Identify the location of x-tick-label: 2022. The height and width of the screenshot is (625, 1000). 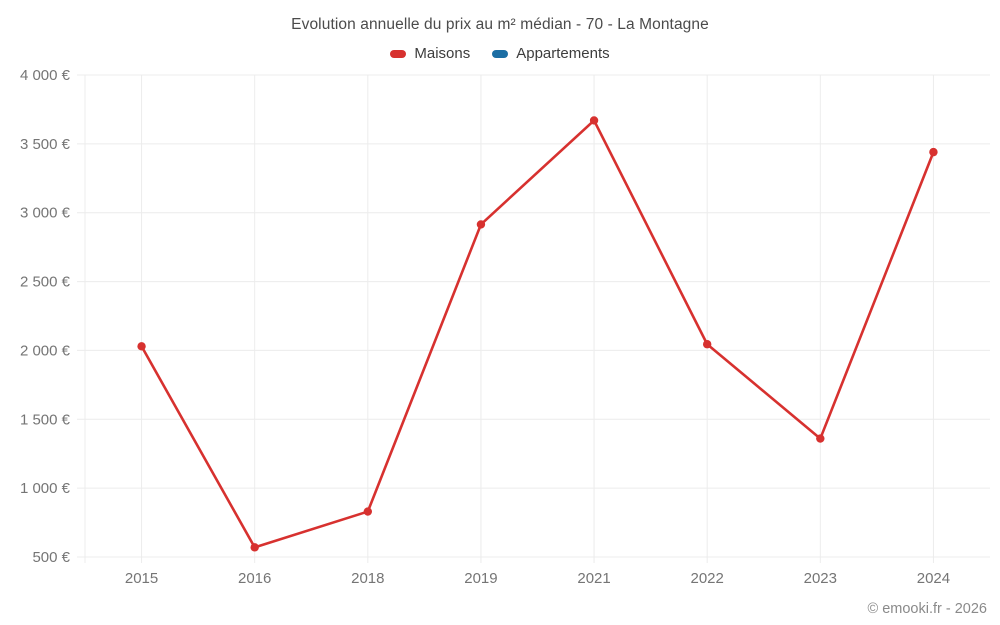
(707, 578).